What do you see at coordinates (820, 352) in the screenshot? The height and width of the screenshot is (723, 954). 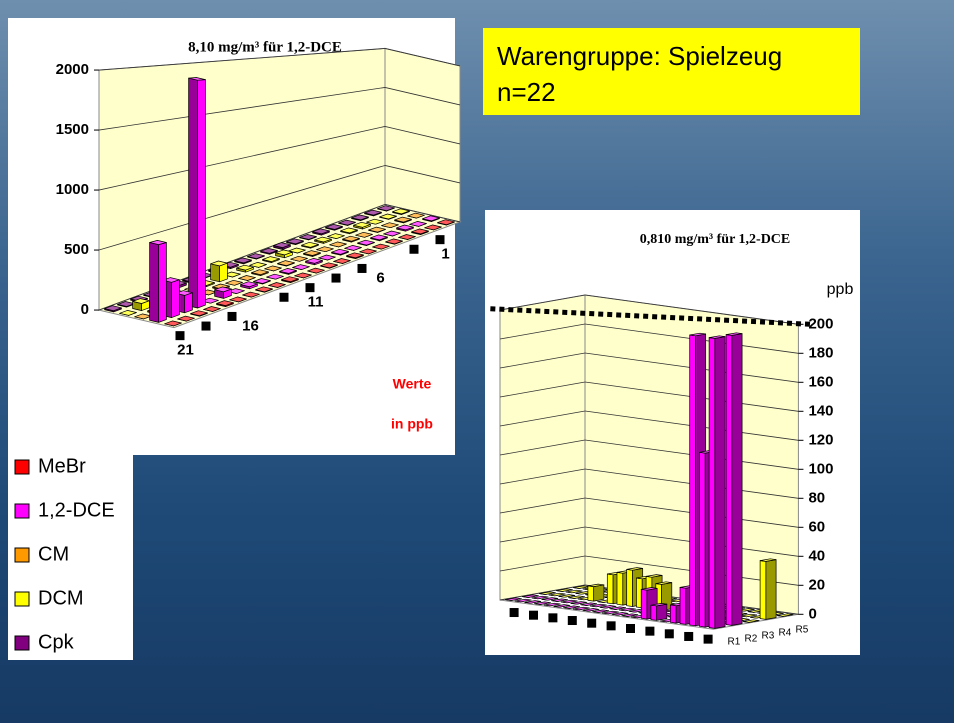 I see `y-tick-label: 180` at bounding box center [820, 352].